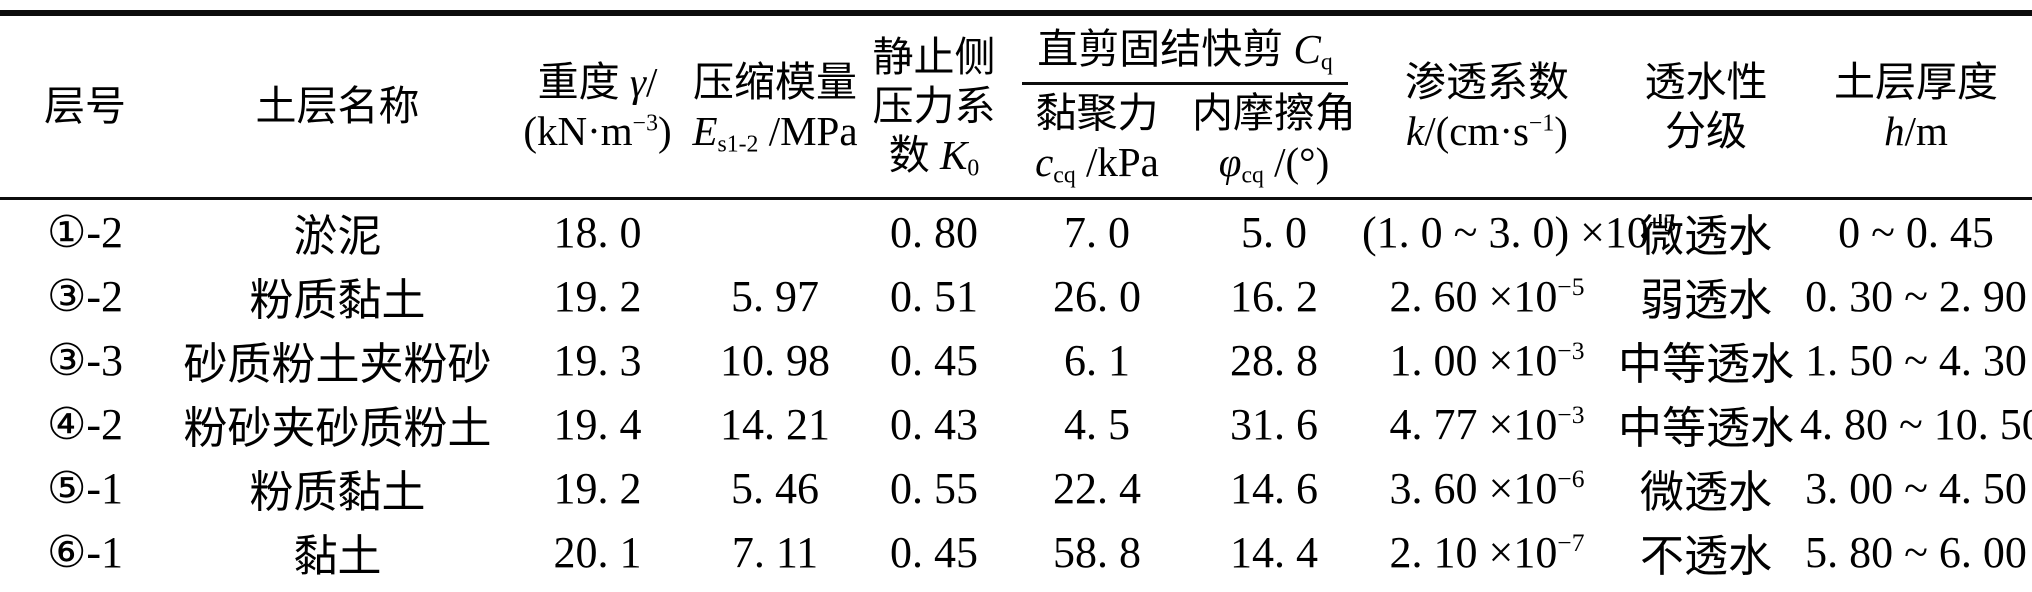 The height and width of the screenshot is (592, 2032). What do you see at coordinates (1706, 130) in the screenshot?
I see `grade-label-line2: 分级` at bounding box center [1706, 130].